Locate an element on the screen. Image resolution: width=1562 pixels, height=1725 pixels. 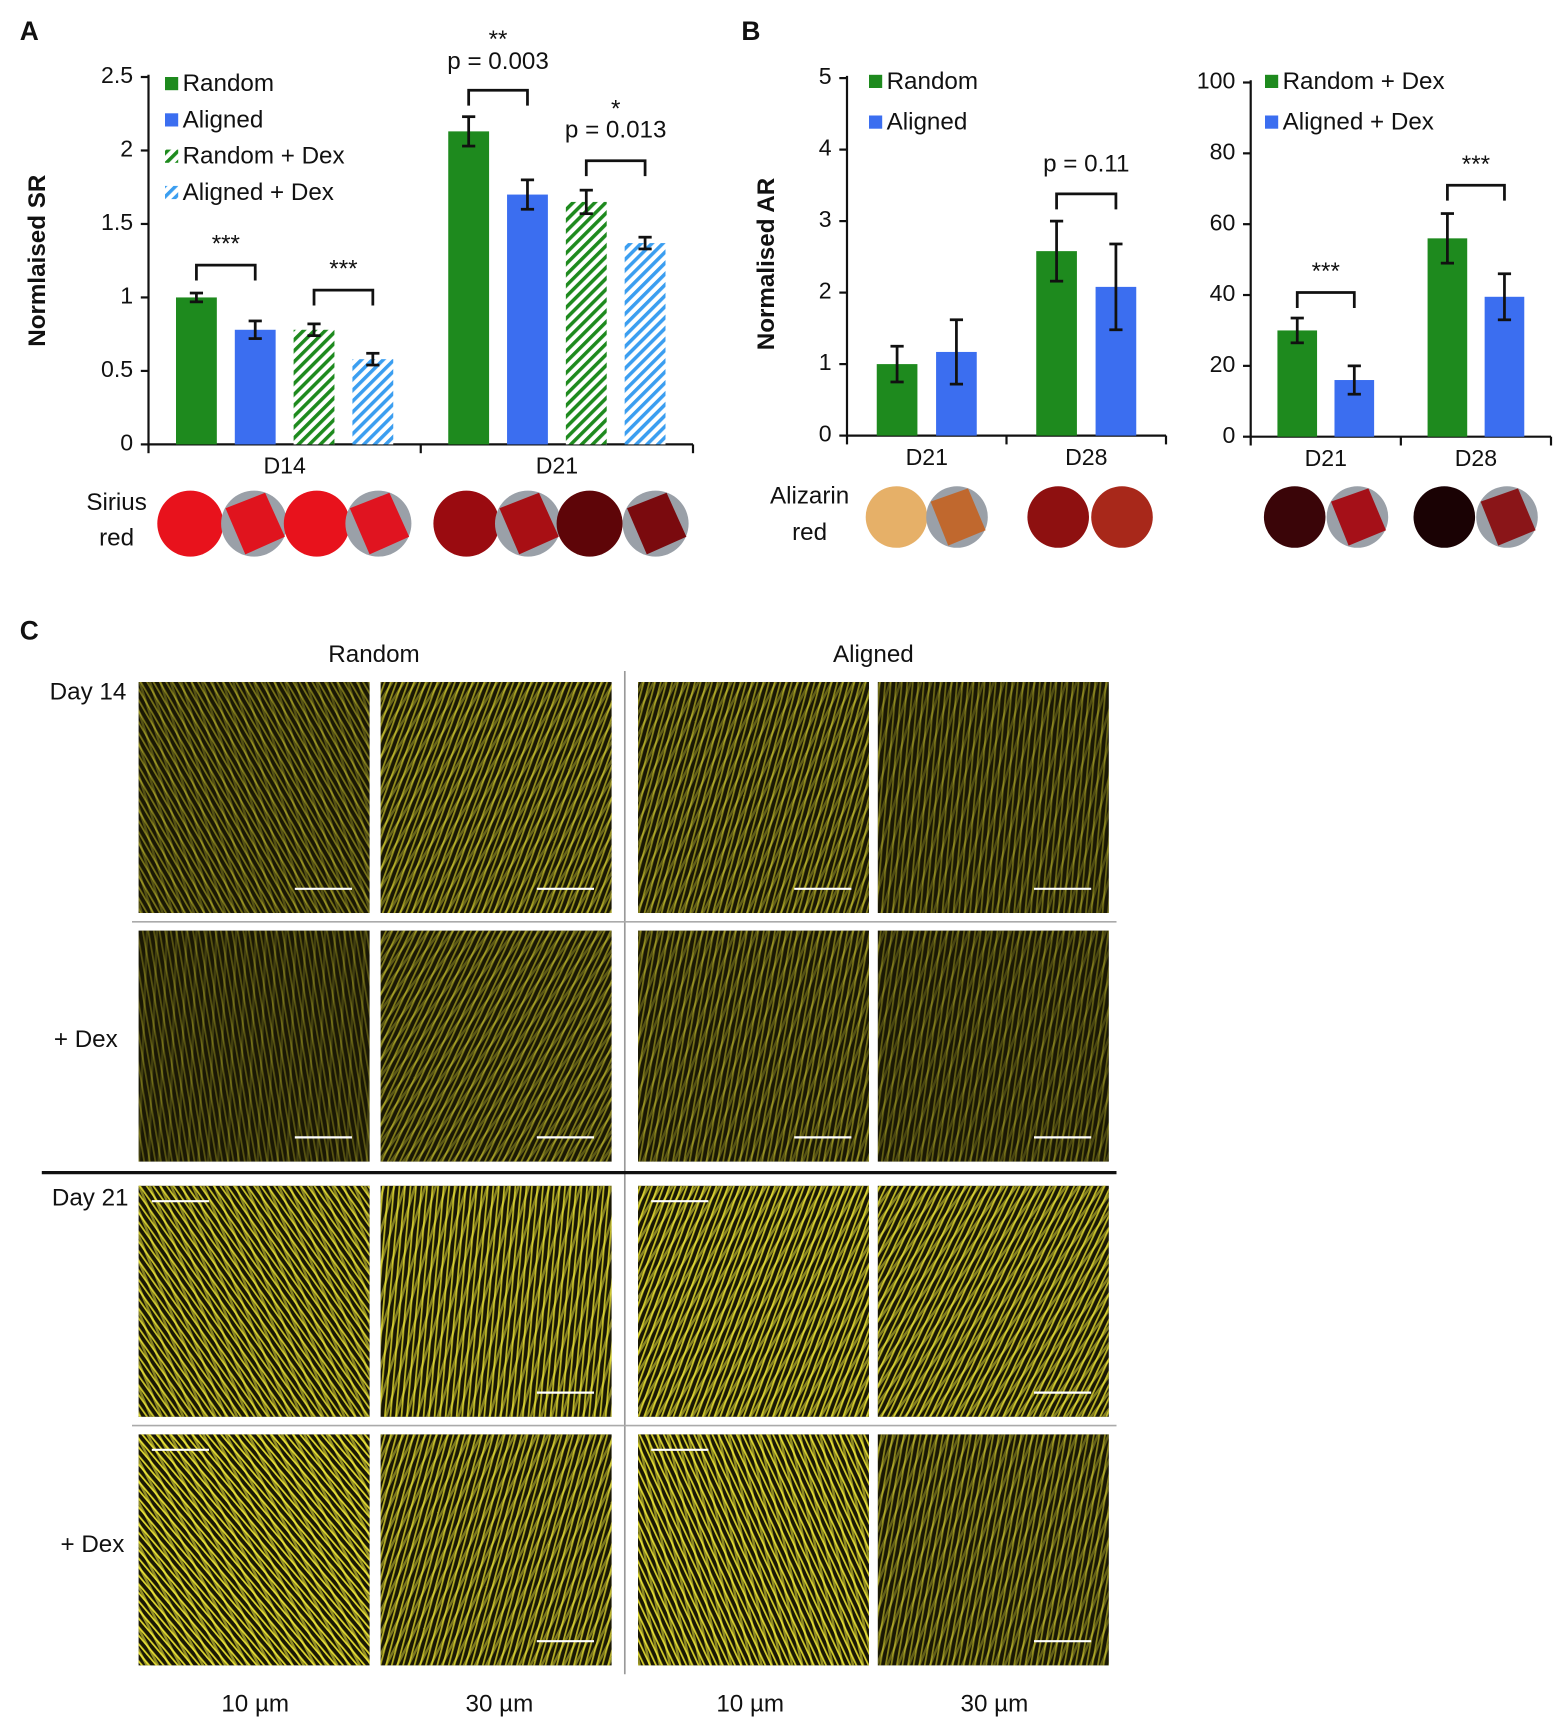
y-axis-label: Normlaised SR is located at coordinates (37, 261).